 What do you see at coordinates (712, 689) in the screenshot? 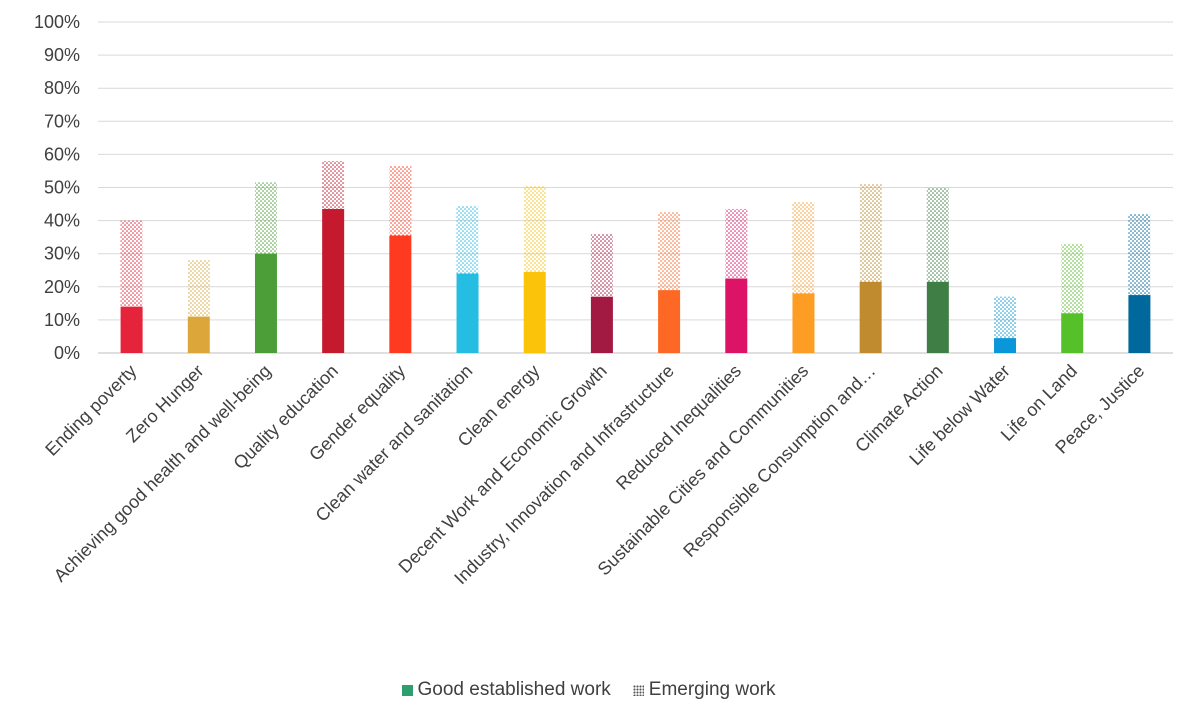
I see `legend-label-emerging: Emerging work` at bounding box center [712, 689].